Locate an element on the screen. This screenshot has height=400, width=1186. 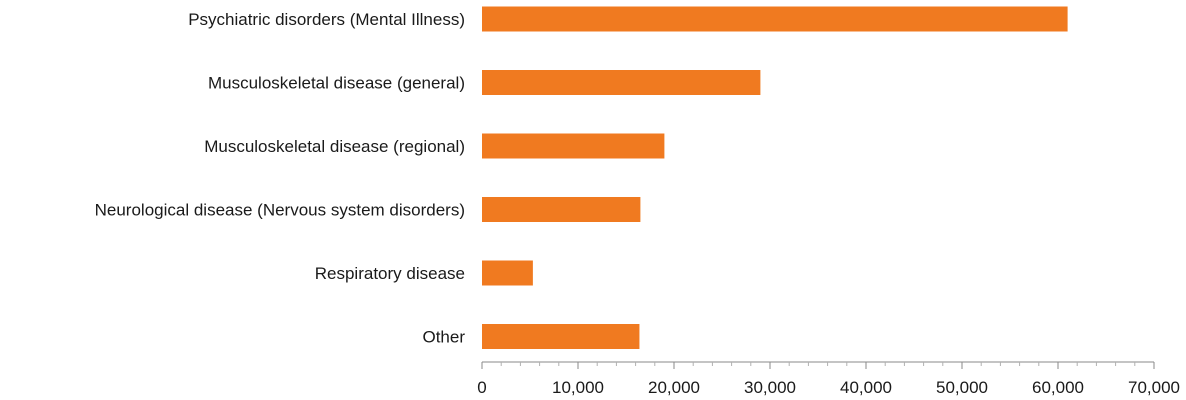
x-tick-label-4: 40,000 is located at coordinates (866, 387).